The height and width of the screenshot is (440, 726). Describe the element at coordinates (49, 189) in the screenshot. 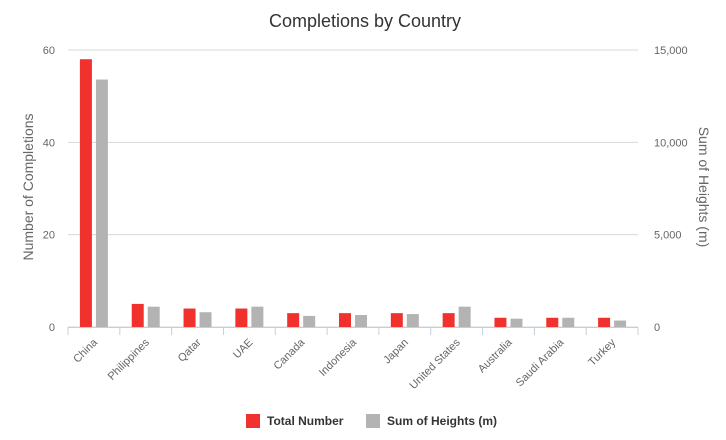

I see `left-axis-ticks: 0 20 40 60` at that location.